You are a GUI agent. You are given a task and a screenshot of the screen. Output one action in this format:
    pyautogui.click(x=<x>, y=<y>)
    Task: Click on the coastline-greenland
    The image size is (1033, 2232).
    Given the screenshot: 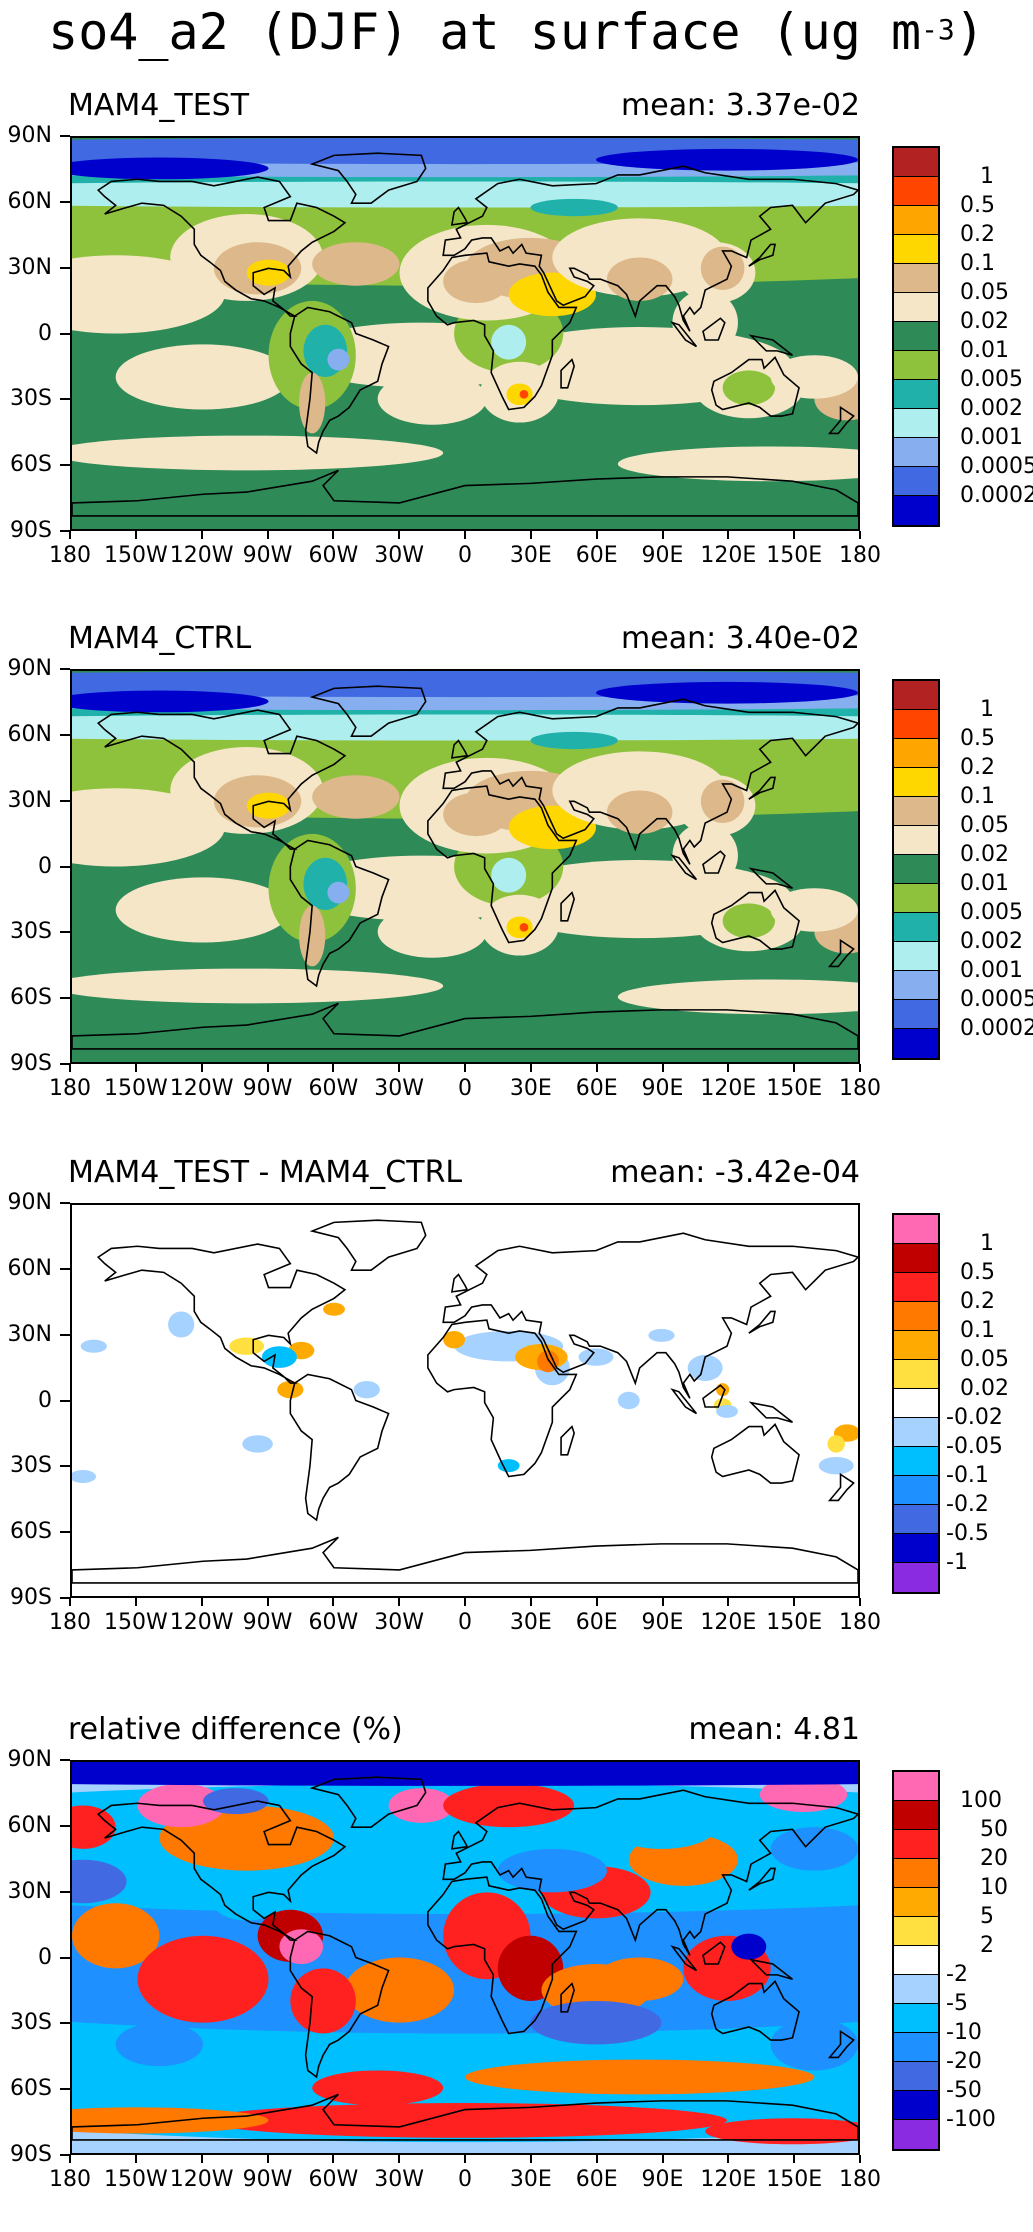 What is the action you would take?
    pyautogui.click(x=368, y=178)
    